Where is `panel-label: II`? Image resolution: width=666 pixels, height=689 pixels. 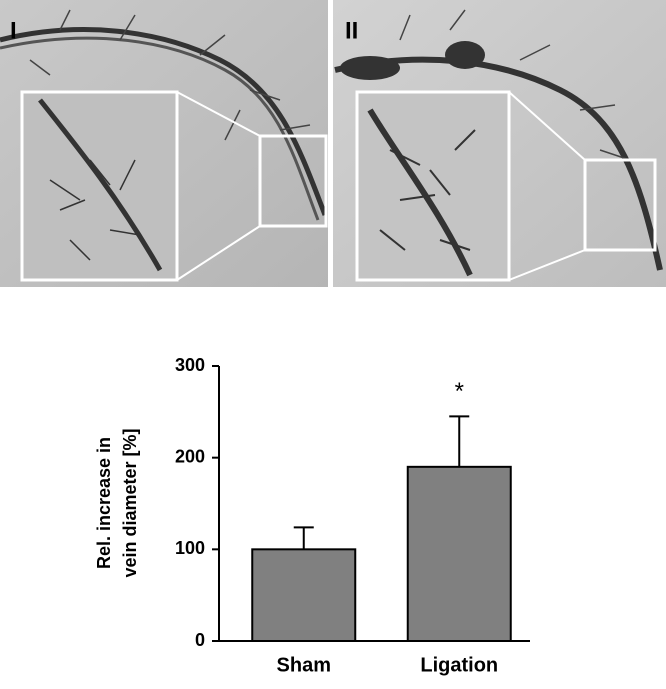 panel-label: II is located at coordinates (351, 30).